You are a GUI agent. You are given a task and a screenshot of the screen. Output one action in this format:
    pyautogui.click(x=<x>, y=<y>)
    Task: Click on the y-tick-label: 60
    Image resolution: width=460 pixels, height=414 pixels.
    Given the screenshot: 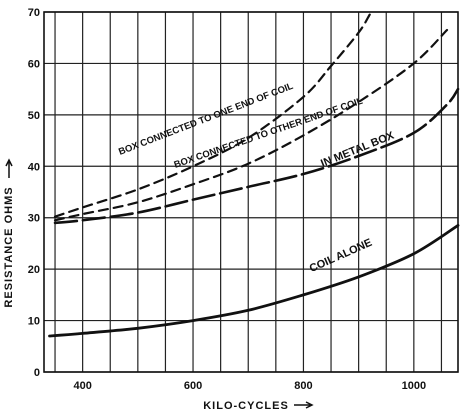 What is the action you would take?
    pyautogui.click(x=34, y=64)
    